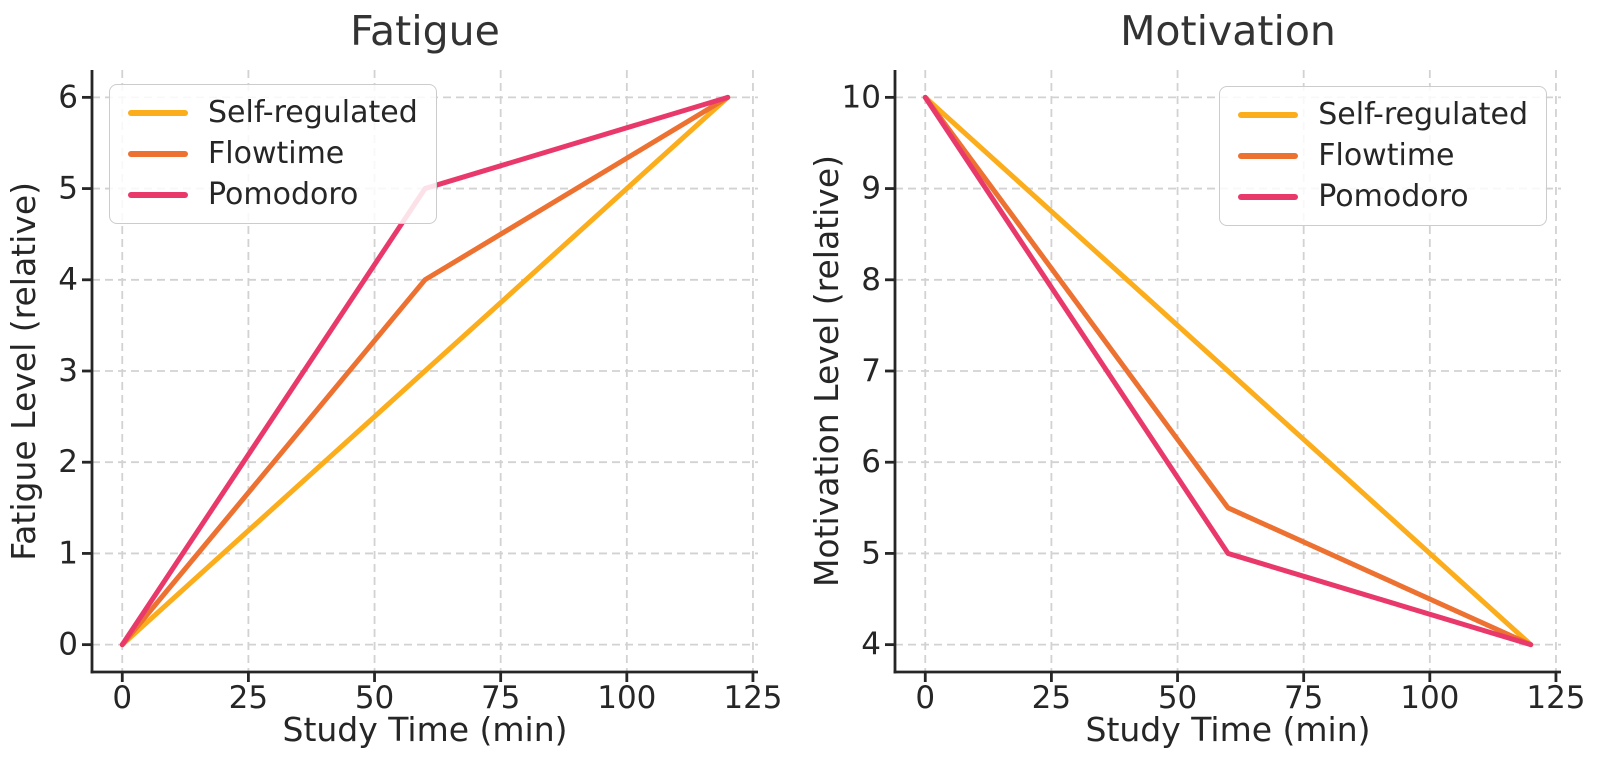  I want to click on y-tick-label: 2, so click(68, 462).